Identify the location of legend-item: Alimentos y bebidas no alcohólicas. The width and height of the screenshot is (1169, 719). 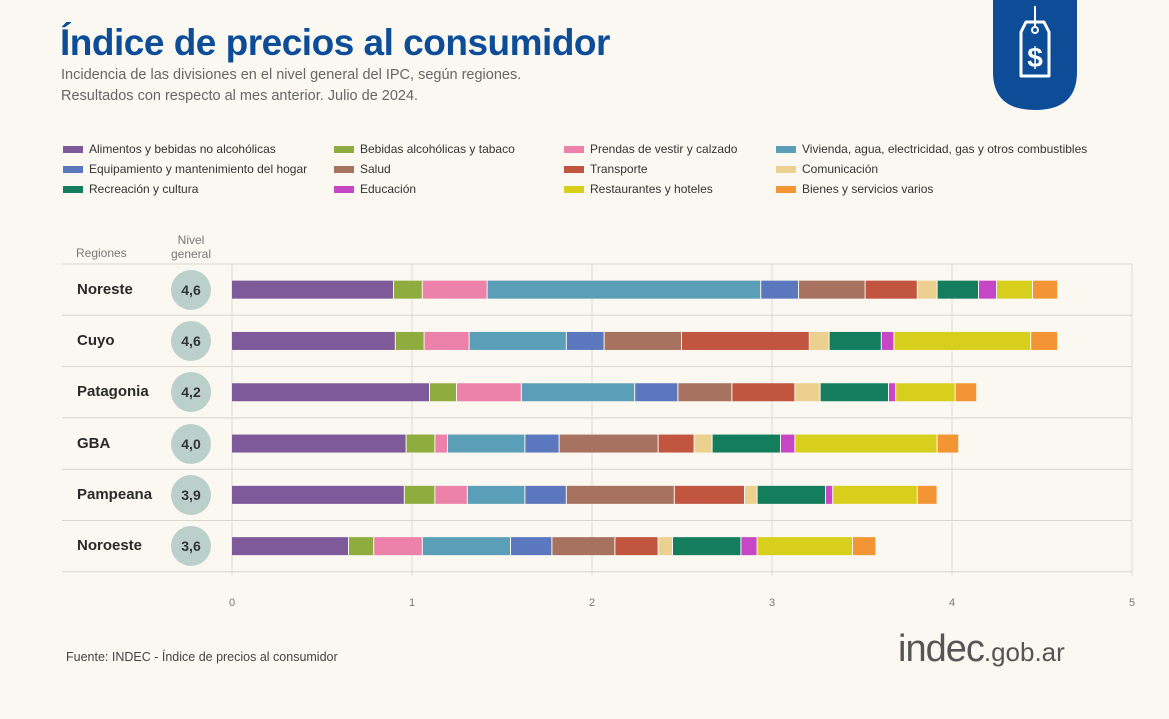
(169, 149).